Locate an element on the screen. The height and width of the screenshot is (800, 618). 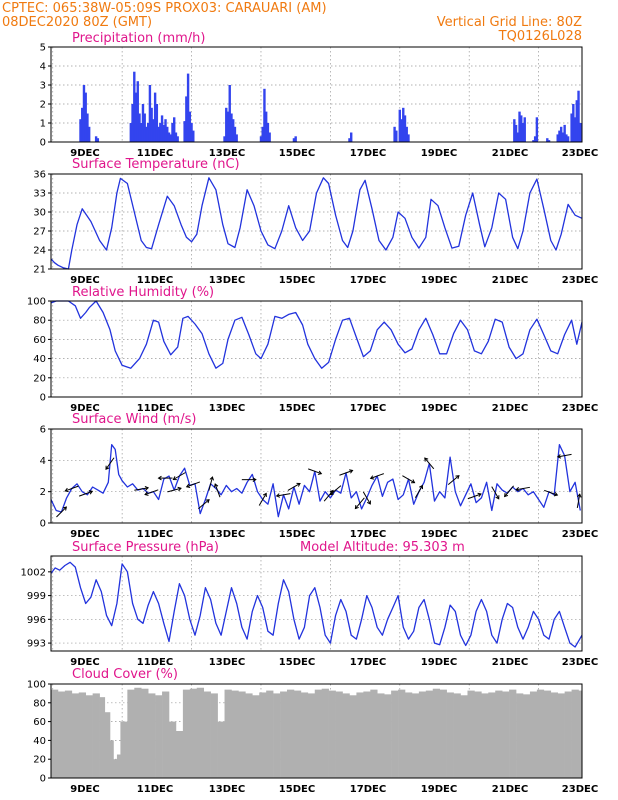
y-tick-label: 993 is located at coordinates (36, 644).